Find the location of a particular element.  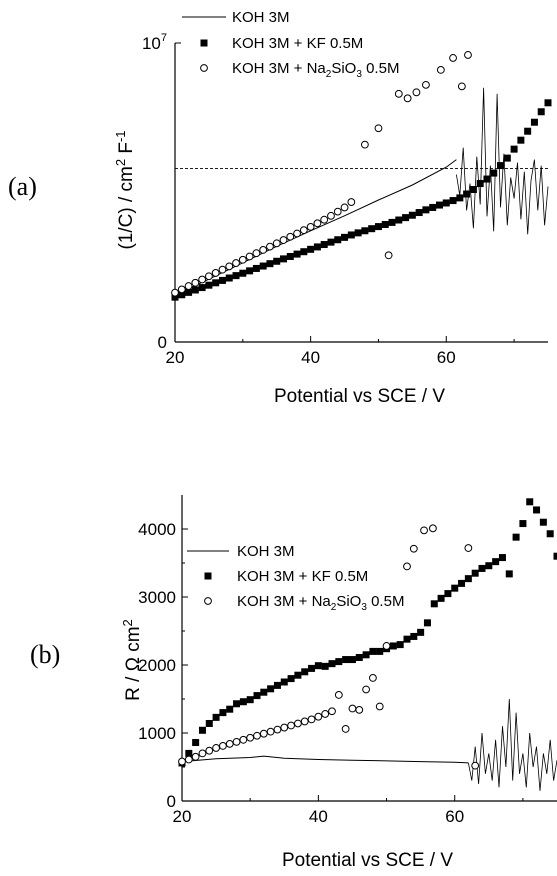

y-axis-label: R / Ω cm2 is located at coordinates (132, 660).